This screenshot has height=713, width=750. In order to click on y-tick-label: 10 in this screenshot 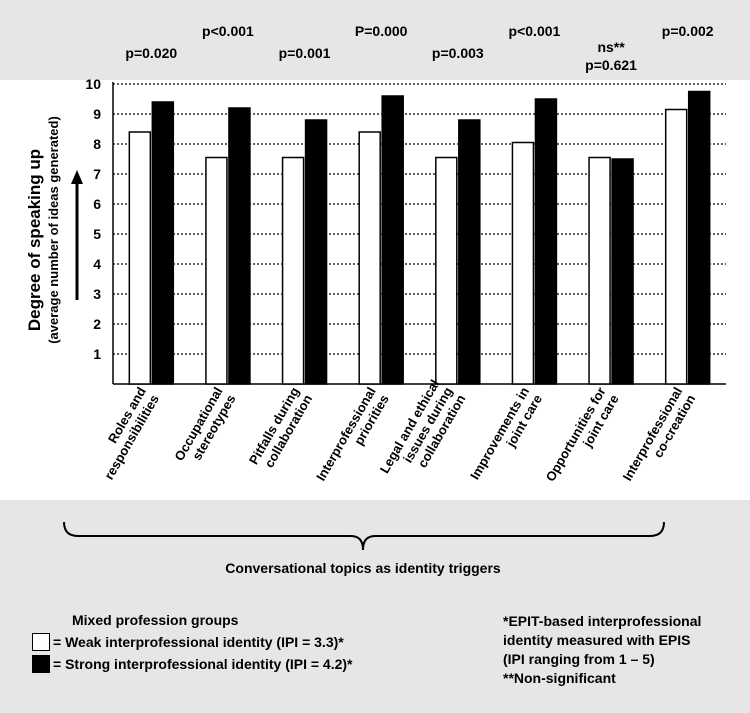, I will do `click(93, 84)`.